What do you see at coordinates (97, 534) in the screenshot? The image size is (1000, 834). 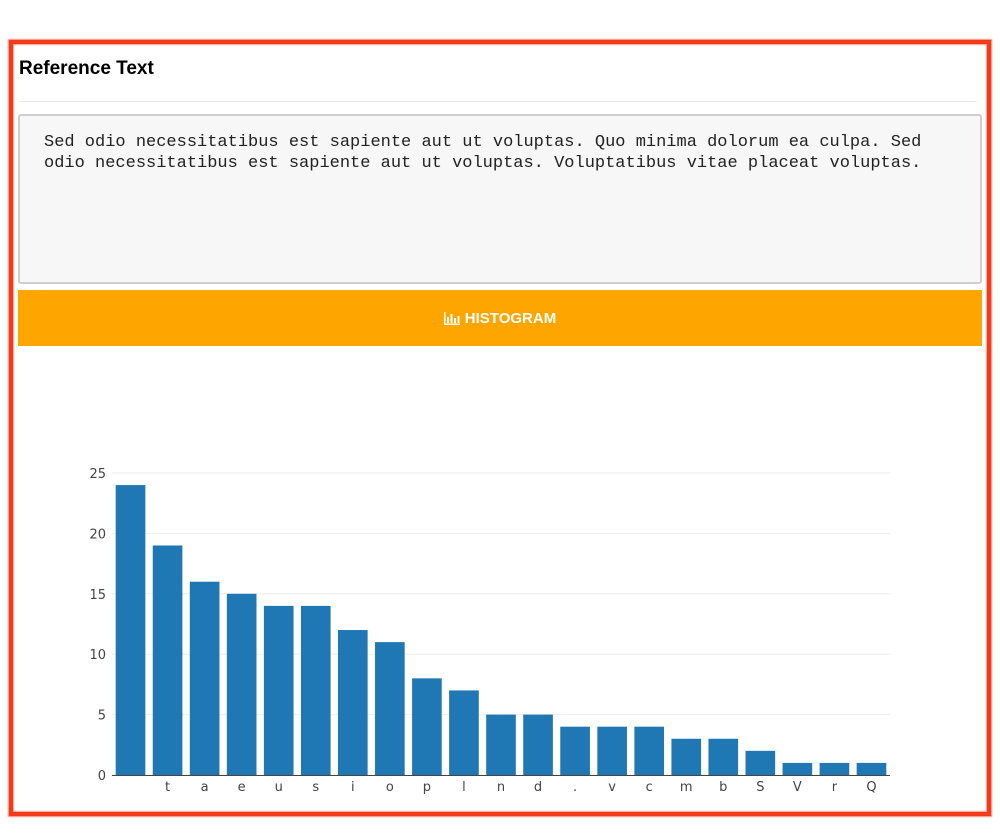 I see `y-tick-label: 20` at bounding box center [97, 534].